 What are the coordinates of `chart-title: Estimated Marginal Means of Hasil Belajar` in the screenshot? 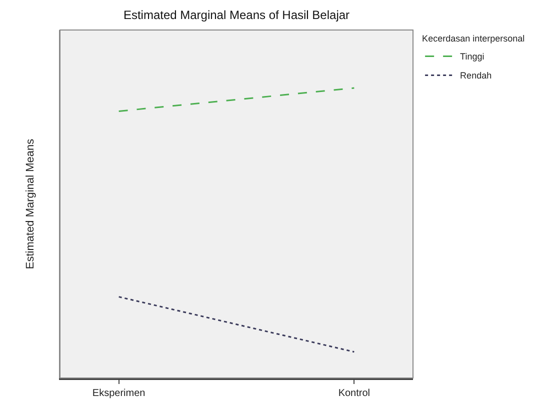 It's located at (236, 15).